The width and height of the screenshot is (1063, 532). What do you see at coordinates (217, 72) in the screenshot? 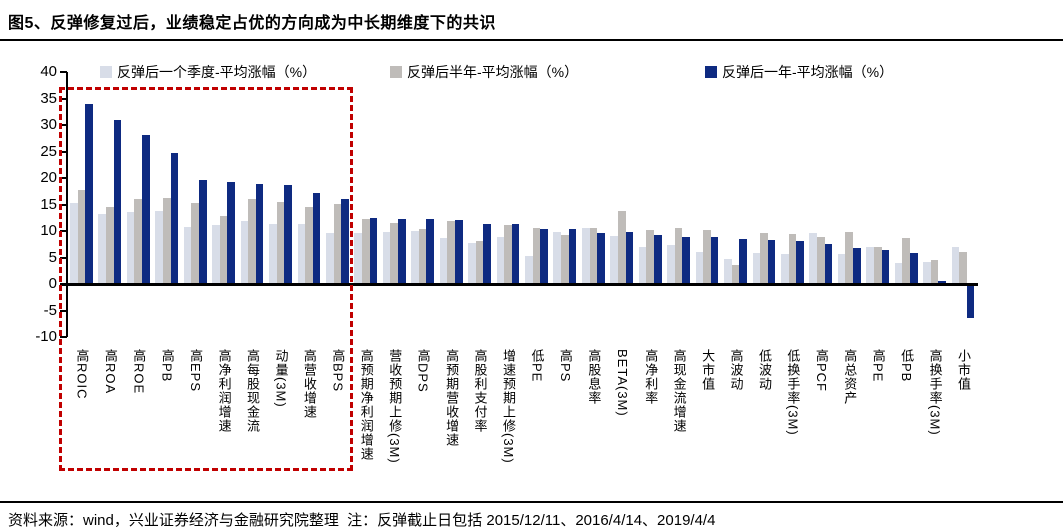
I see `legend-label: 反弹后一个季度-平均涨幅（%）` at bounding box center [217, 72].